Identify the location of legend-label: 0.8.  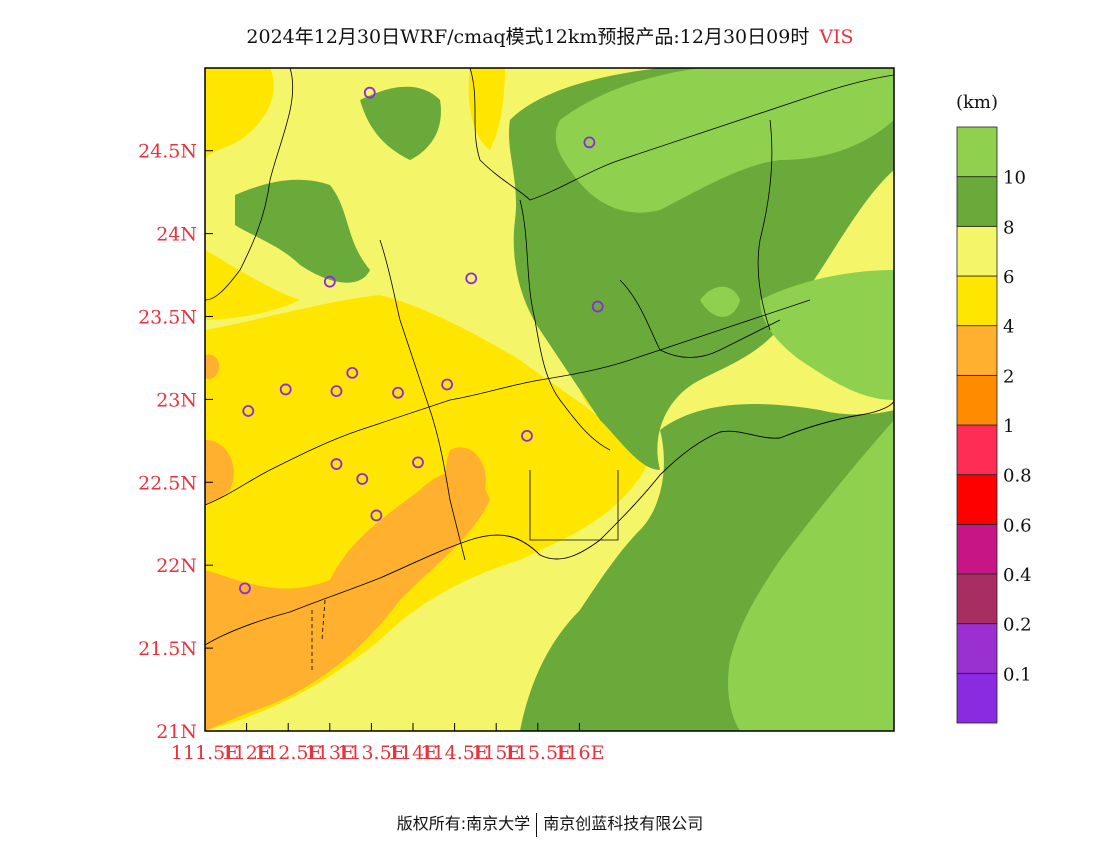
(1017, 476).